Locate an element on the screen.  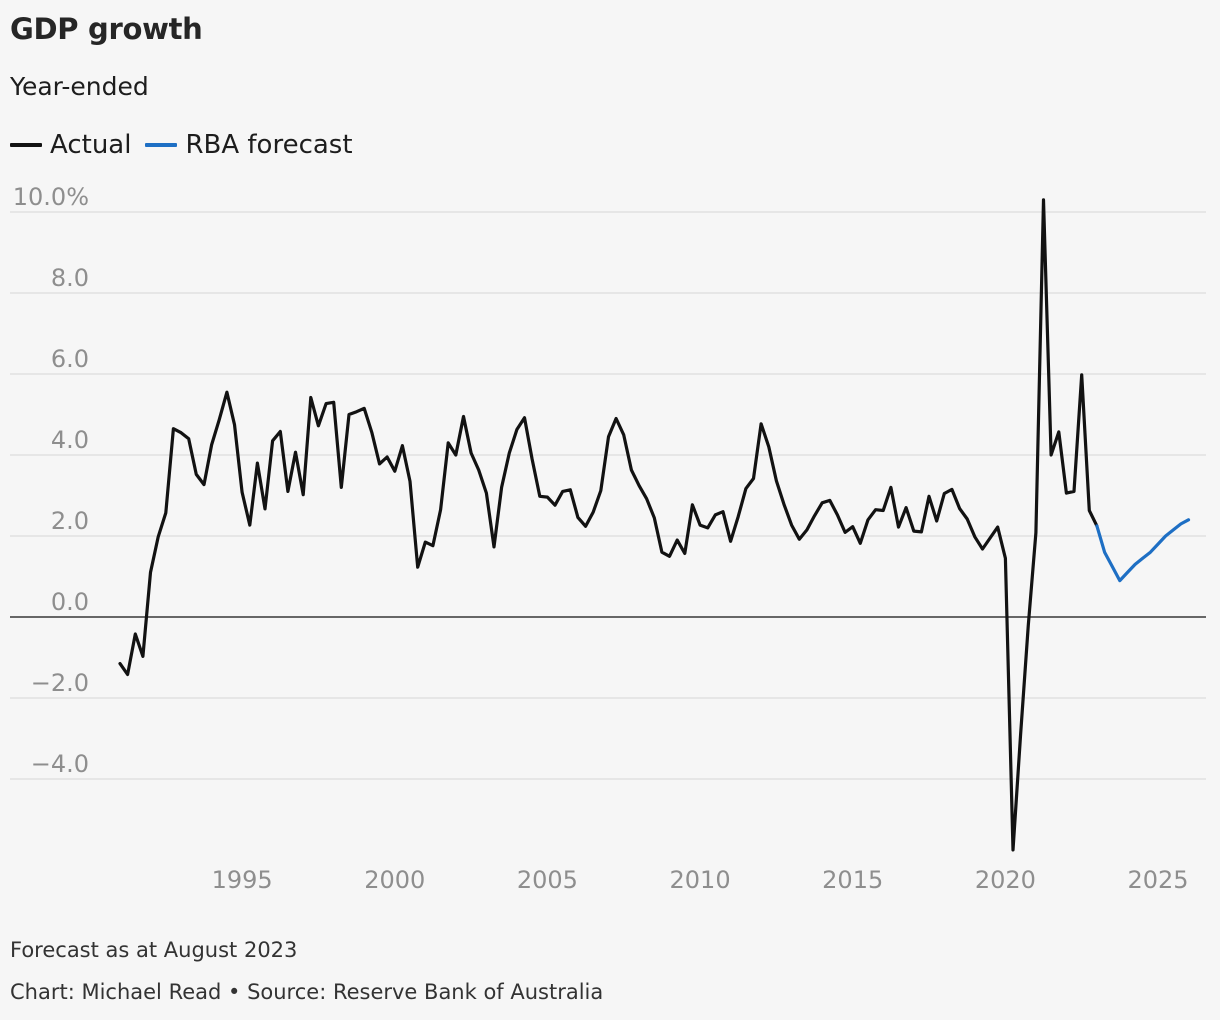
y-tick-label: −4.0 is located at coordinates (60, 764).